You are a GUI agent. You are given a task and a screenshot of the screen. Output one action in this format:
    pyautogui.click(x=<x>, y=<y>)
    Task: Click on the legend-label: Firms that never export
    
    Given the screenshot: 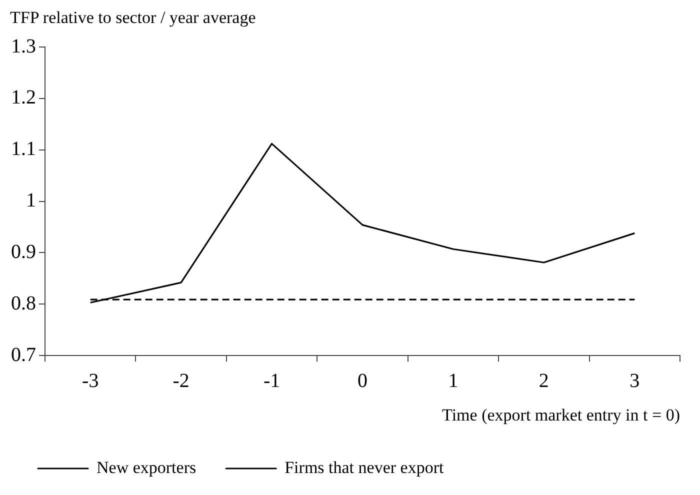 What is the action you would take?
    pyautogui.click(x=364, y=467)
    